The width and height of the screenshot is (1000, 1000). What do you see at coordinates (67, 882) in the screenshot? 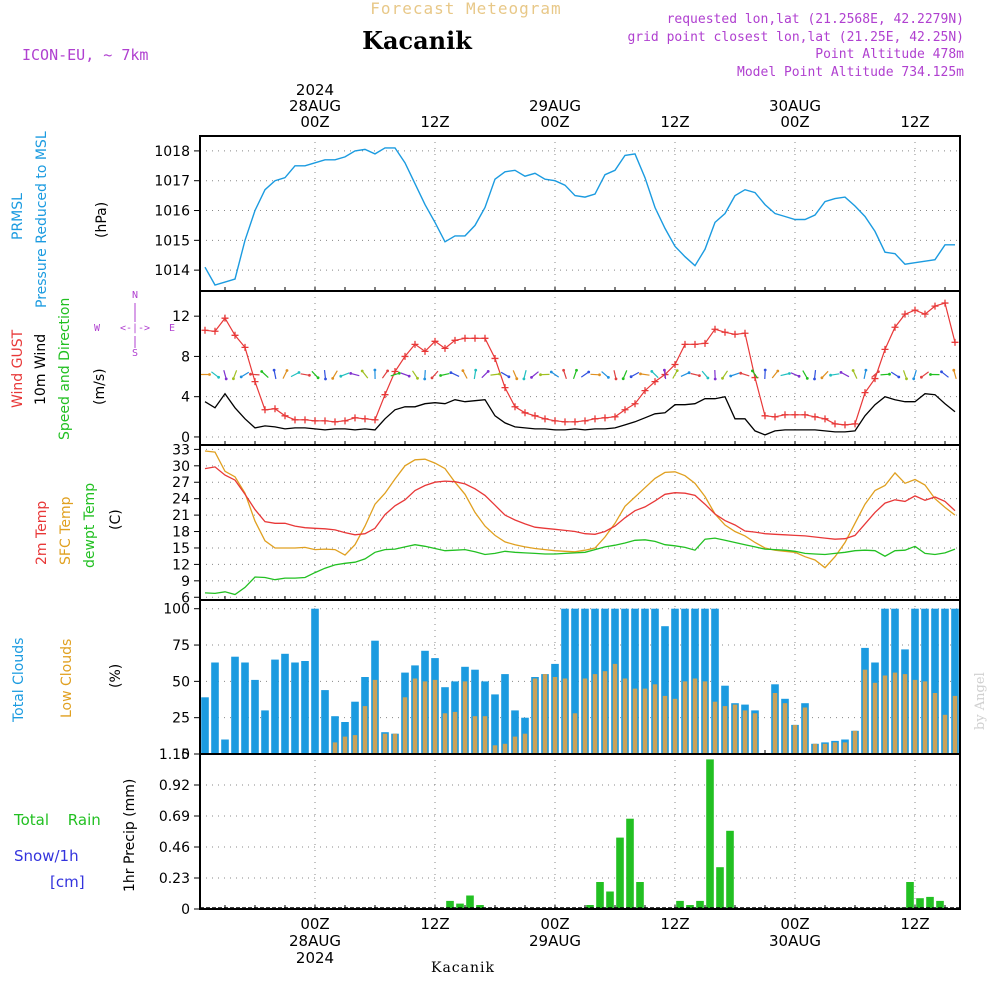
I see `snow-unit-label: [cm]` at bounding box center [67, 882].